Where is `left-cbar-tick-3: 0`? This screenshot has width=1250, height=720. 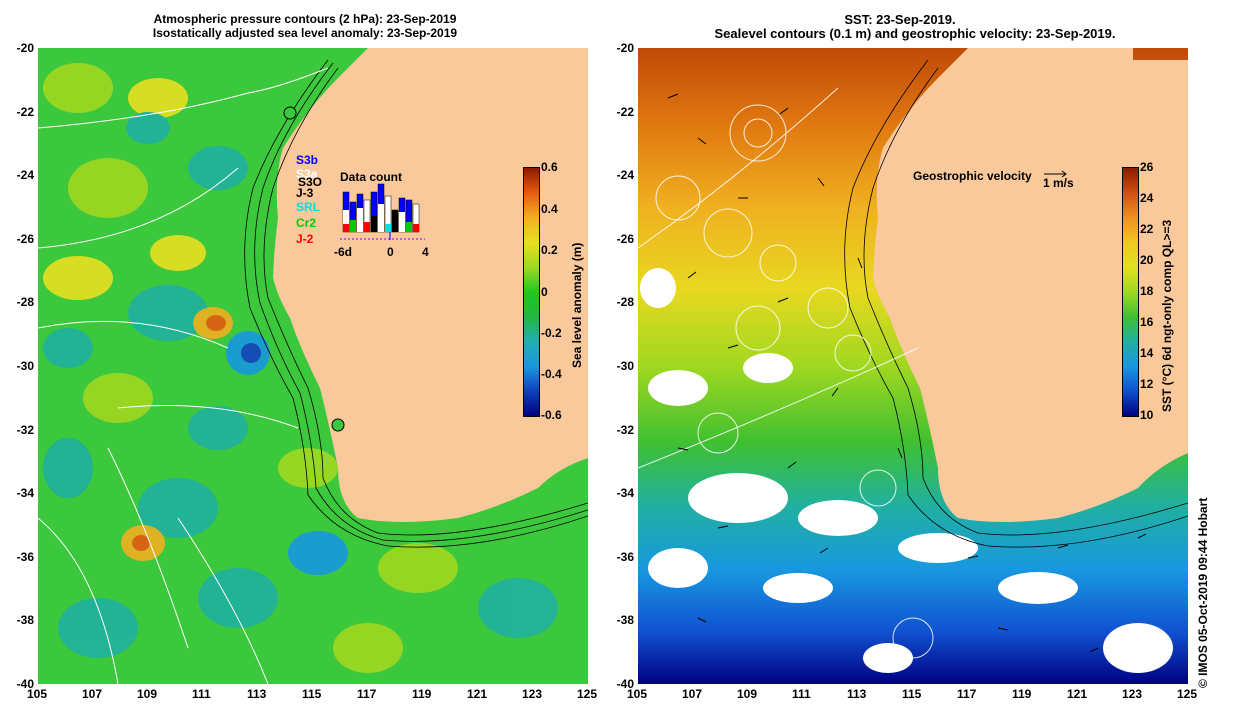 left-cbar-tick-3: 0 is located at coordinates (544, 292).